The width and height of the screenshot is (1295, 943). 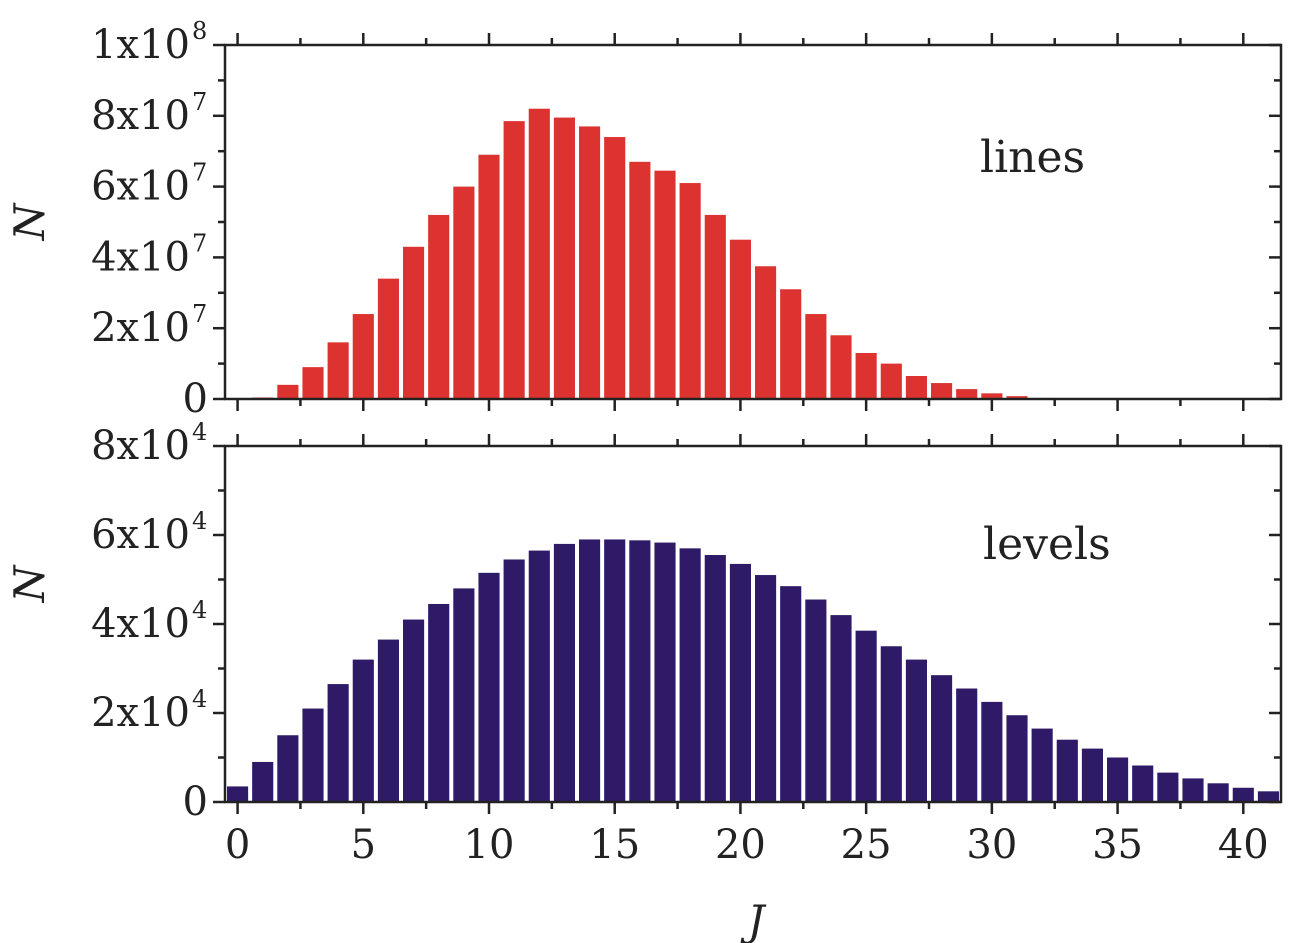 What do you see at coordinates (195, 399) in the screenshot?
I see `lines-y-tick-label: 0` at bounding box center [195, 399].